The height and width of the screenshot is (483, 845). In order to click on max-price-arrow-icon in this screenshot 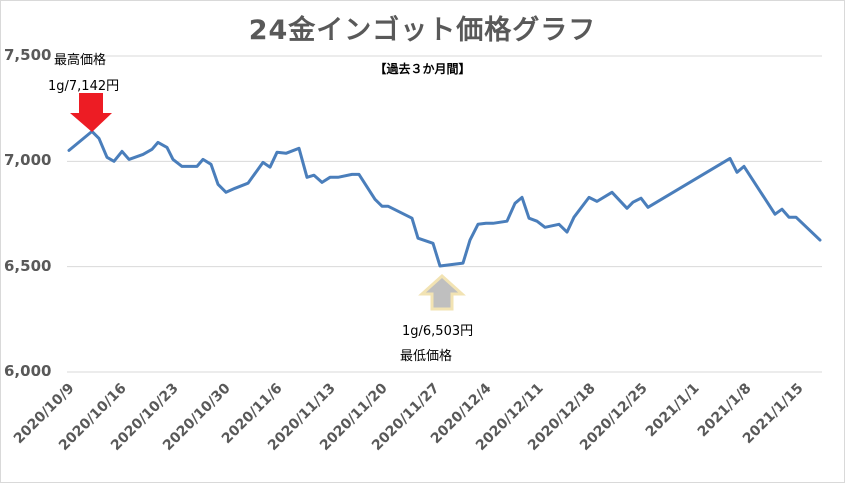, I will do `click(91, 112)`.